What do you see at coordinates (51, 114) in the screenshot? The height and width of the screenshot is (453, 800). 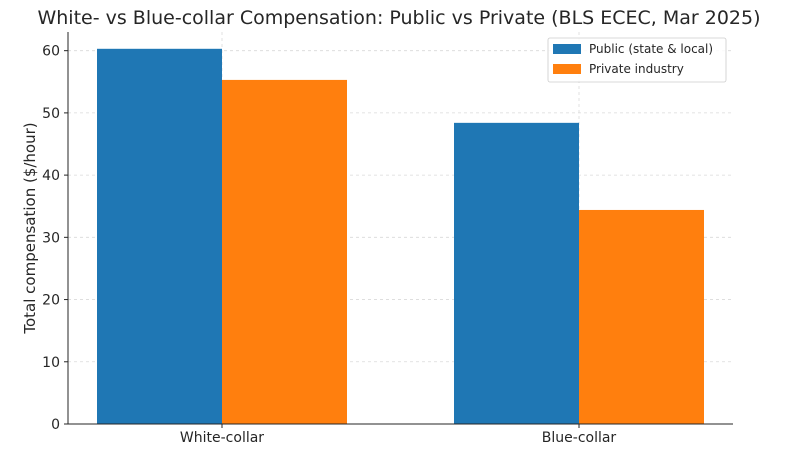 I see `y-tick-label: 50` at bounding box center [51, 114].